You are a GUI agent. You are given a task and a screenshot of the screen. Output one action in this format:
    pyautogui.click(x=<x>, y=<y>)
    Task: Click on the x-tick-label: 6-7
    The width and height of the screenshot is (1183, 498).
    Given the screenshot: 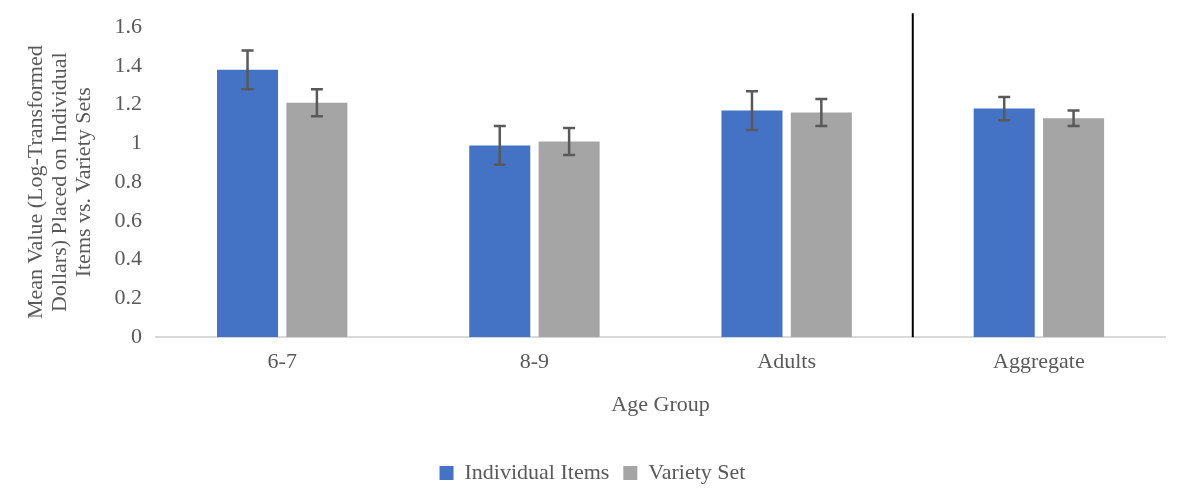 What is the action you would take?
    pyautogui.click(x=282, y=361)
    